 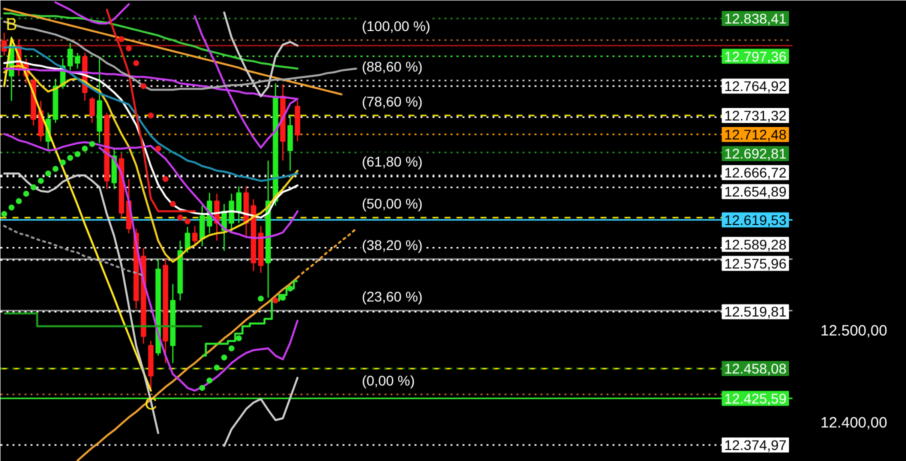 What do you see at coordinates (388, 380) in the screenshot?
I see `annotation: (0,00 %)` at bounding box center [388, 380].